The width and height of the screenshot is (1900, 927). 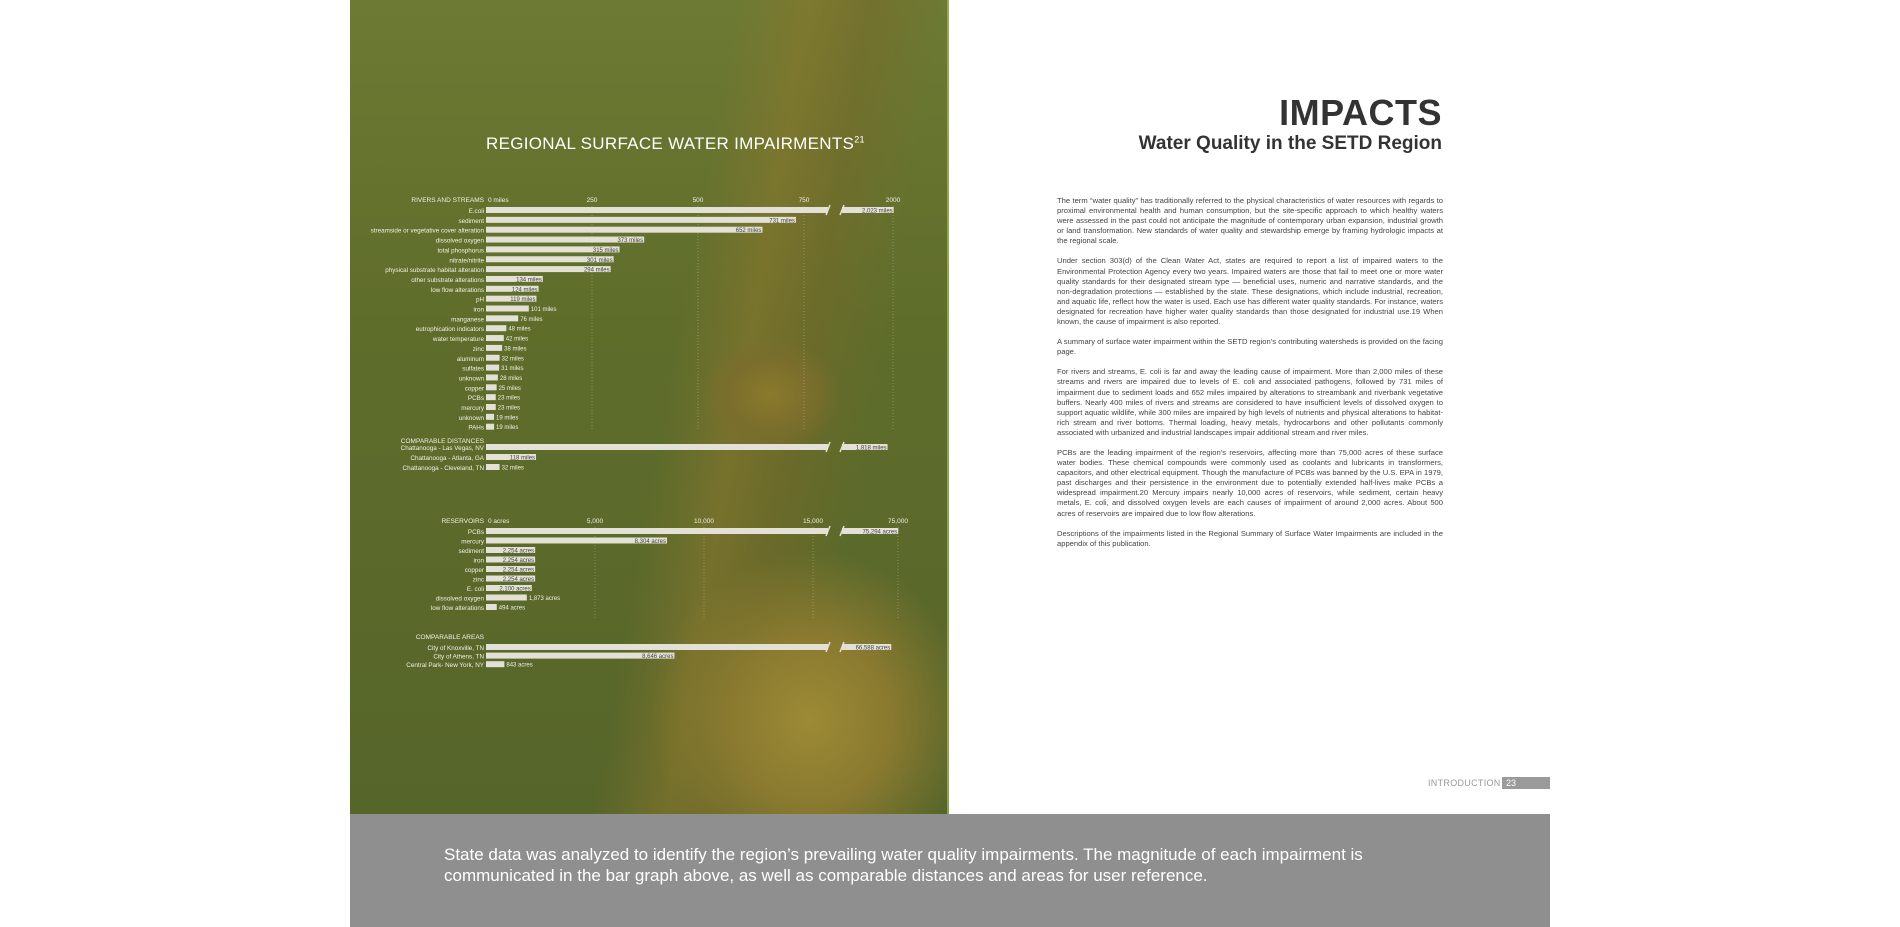 What do you see at coordinates (445, 665) in the screenshot?
I see `category-label: Central Park- New York, NY` at bounding box center [445, 665].